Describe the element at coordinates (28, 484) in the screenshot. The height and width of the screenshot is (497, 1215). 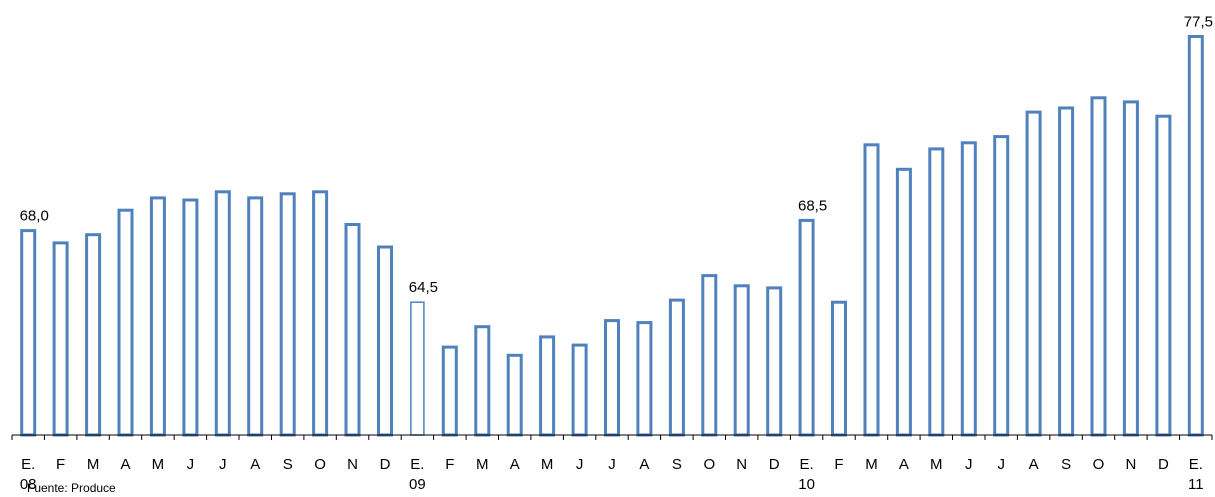
I see `x-year-label: 08` at that location.